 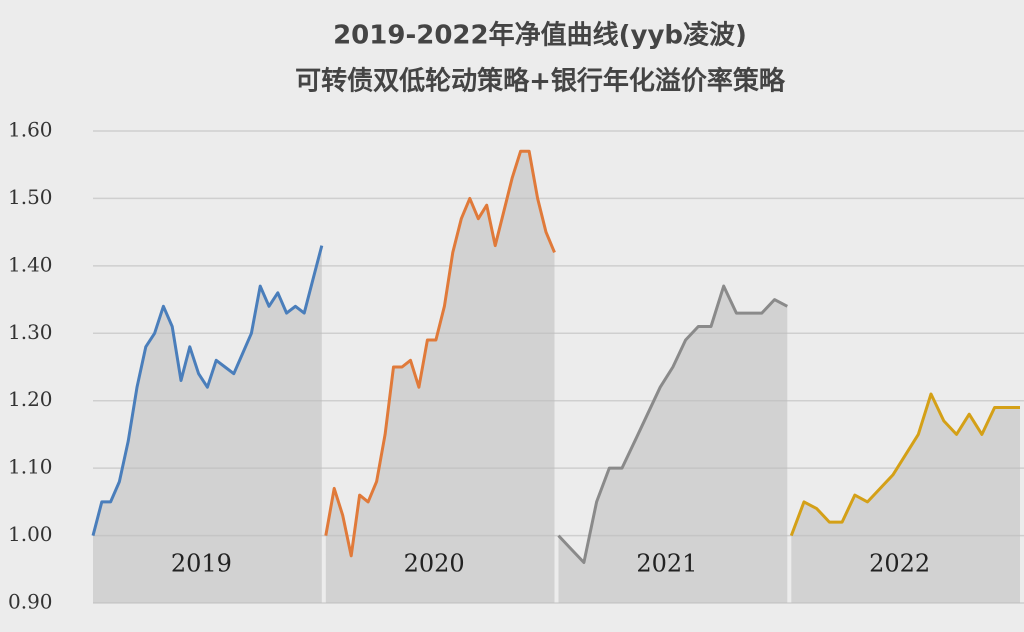 I want to click on y-tick-label: 0.90, so click(x=30, y=602).